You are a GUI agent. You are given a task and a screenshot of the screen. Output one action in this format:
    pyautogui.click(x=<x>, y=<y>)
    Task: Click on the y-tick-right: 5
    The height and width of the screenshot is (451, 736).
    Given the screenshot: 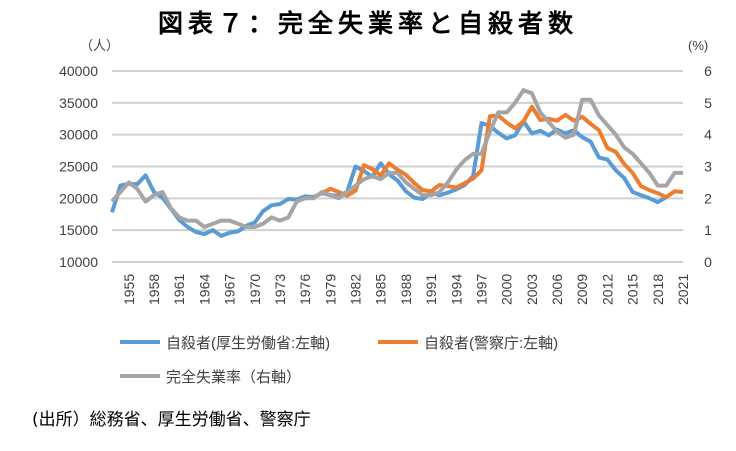 What is the action you would take?
    pyautogui.click(x=708, y=103)
    